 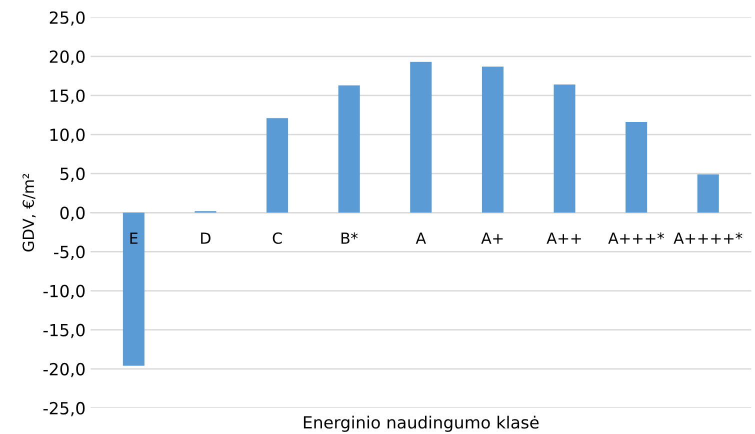 What do you see at coordinates (64, 331) in the screenshot?
I see `y-tick-label: -15,0` at bounding box center [64, 331].